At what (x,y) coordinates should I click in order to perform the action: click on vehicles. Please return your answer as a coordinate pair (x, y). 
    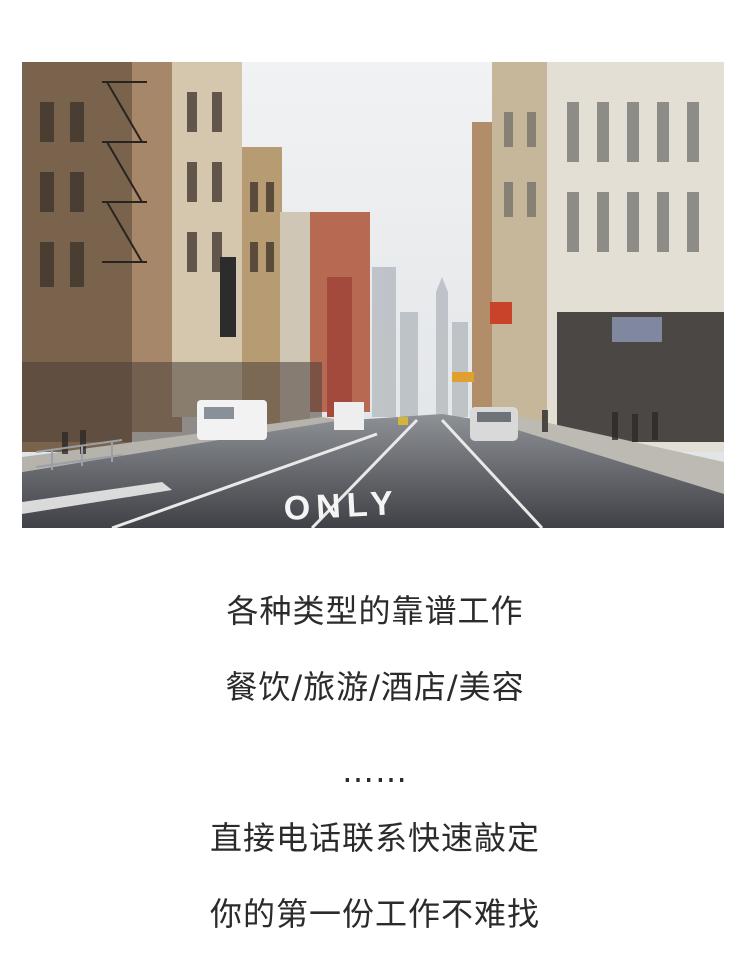
    Looking at the image, I should click on (357, 420).